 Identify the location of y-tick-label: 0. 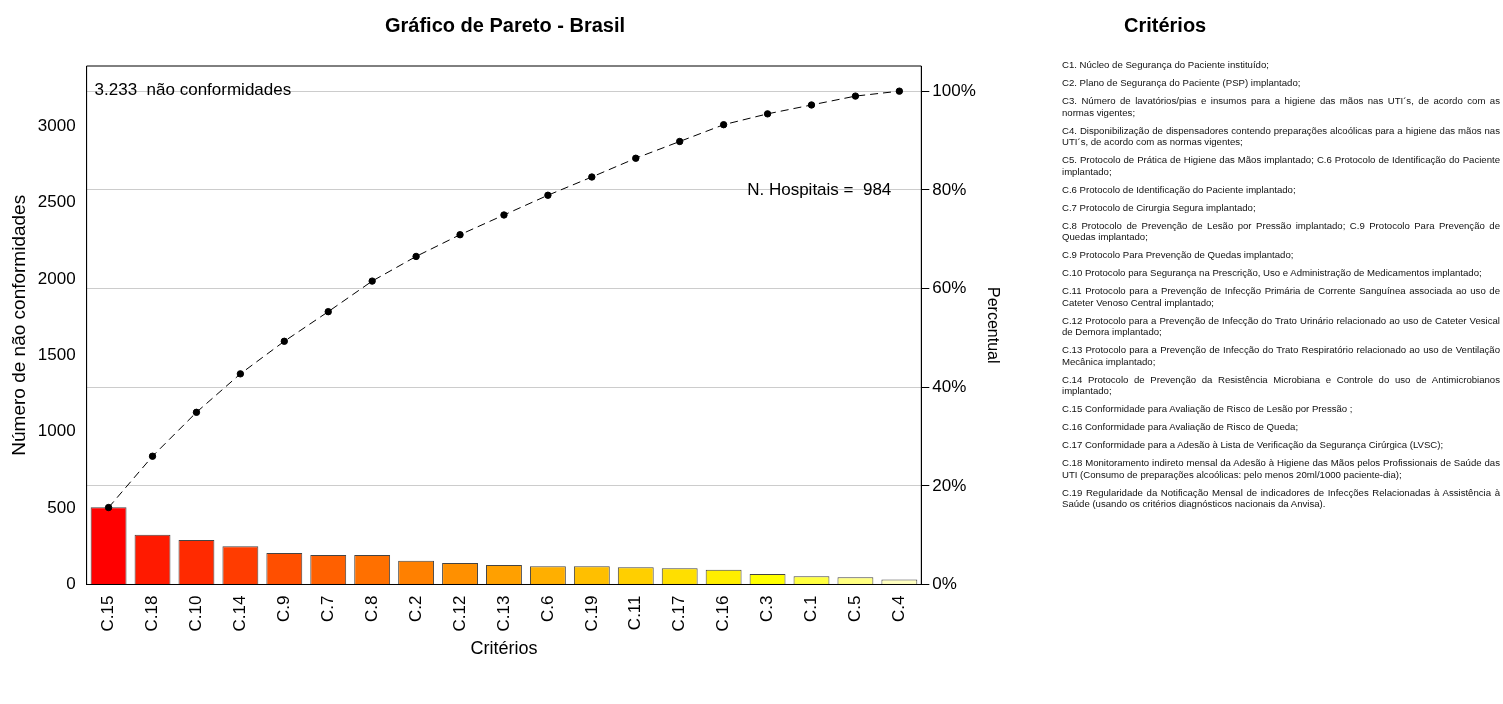
(71, 584).